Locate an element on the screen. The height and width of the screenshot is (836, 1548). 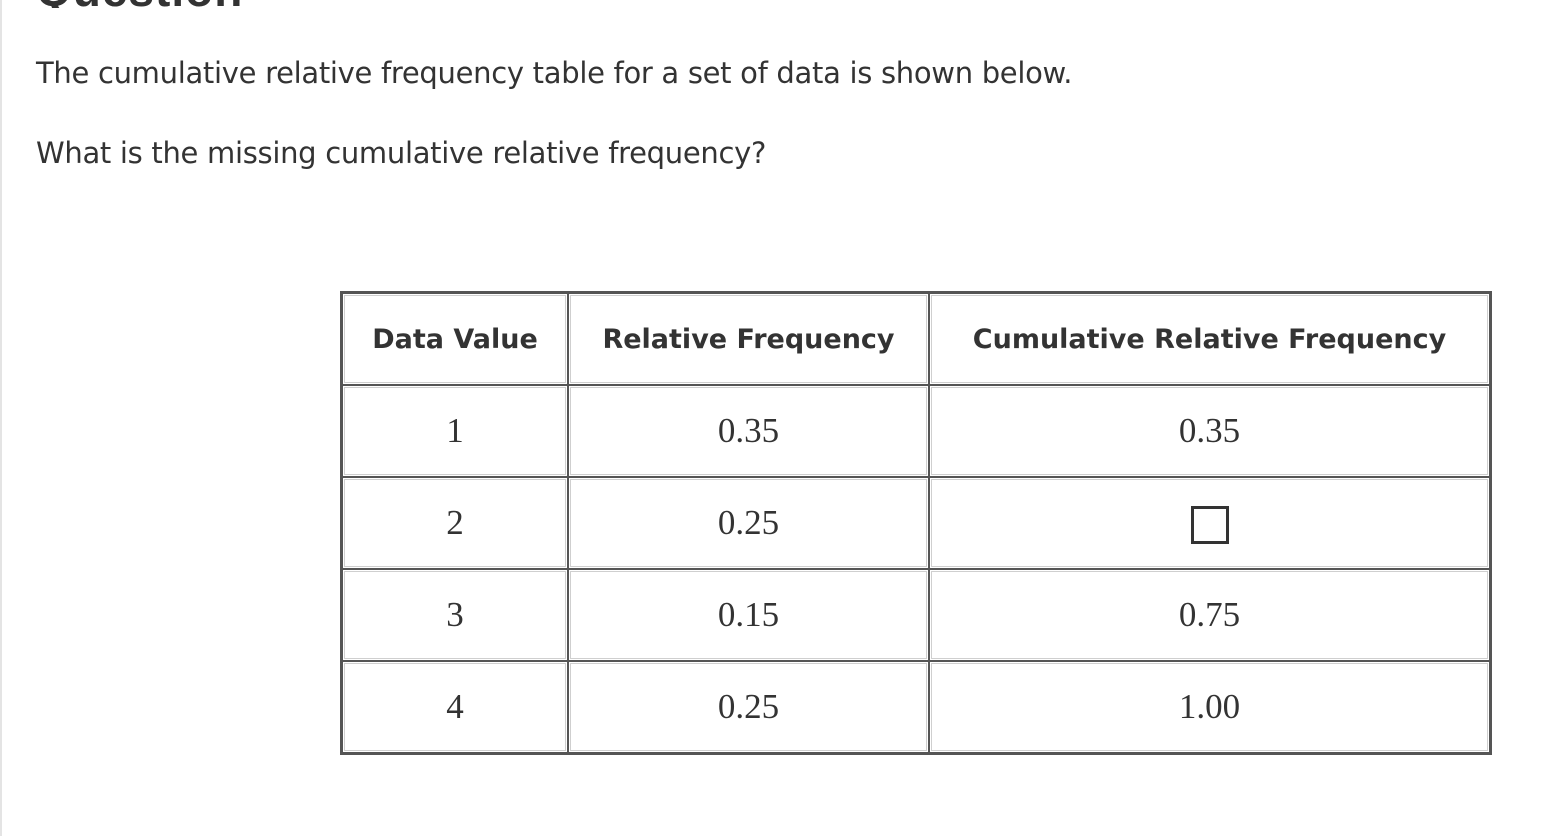
missing-cumulative-cell is located at coordinates (1209, 523).